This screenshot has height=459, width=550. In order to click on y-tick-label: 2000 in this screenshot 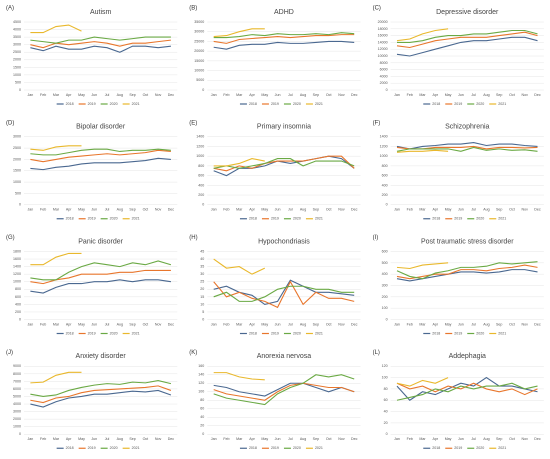, I will do `click(17, 60)`.